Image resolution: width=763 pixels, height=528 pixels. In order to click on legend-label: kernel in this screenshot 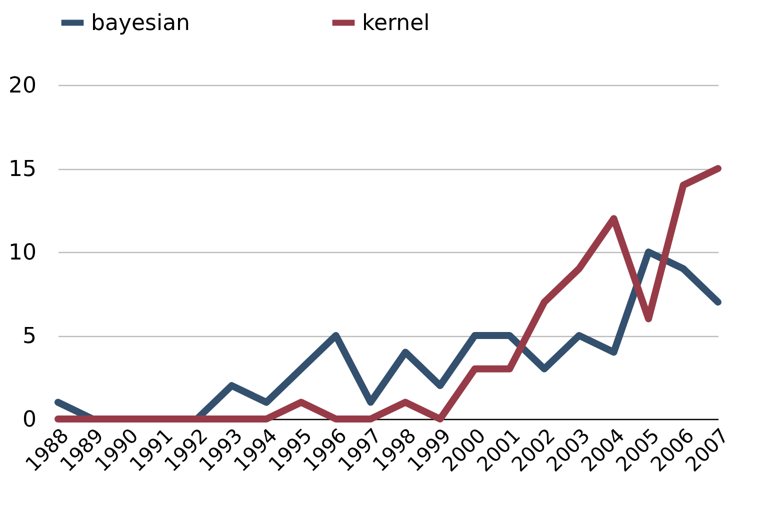, I will do `click(396, 23)`.